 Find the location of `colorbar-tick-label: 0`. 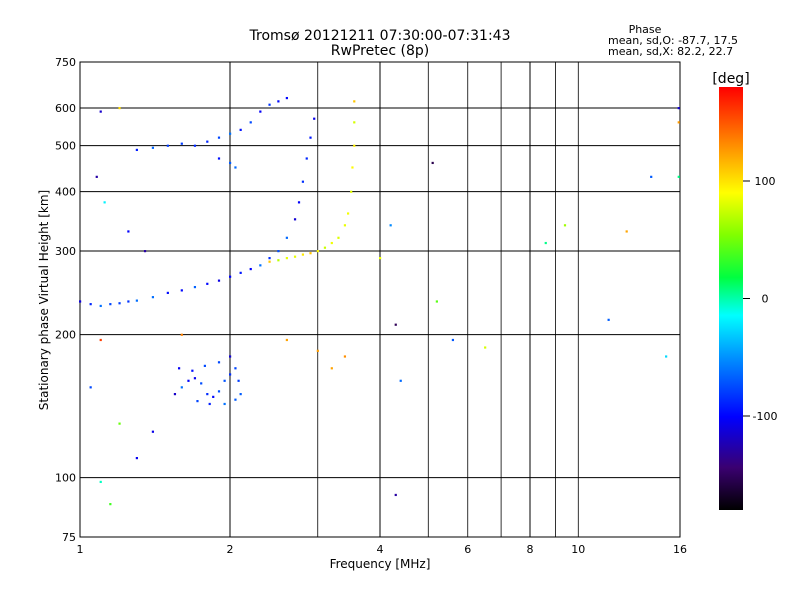

colorbar-tick-label: 0 is located at coordinates (765, 299).